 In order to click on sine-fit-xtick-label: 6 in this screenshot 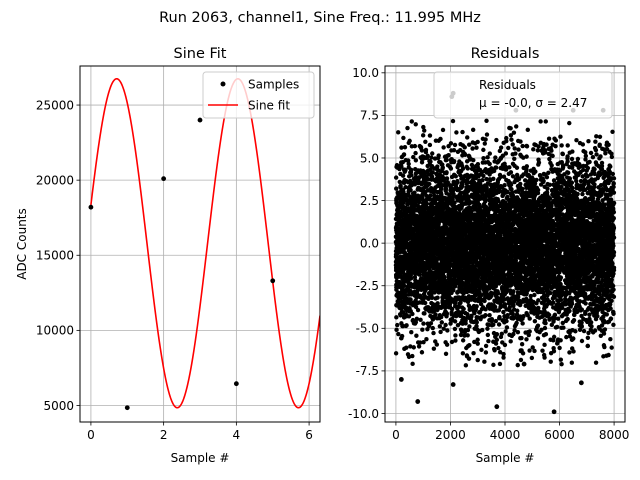, I will do `click(309, 435)`.